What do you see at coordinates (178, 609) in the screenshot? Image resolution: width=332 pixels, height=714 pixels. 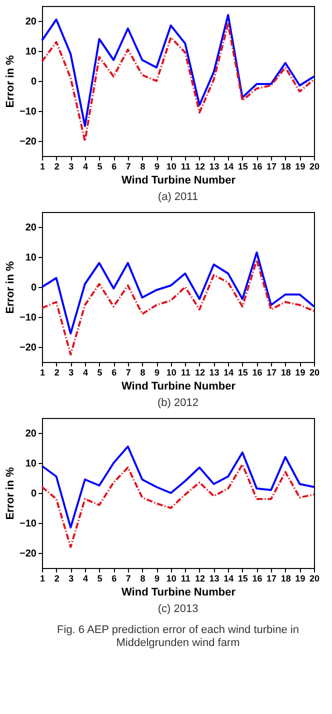 I see `text: (c) 2013` at bounding box center [178, 609].